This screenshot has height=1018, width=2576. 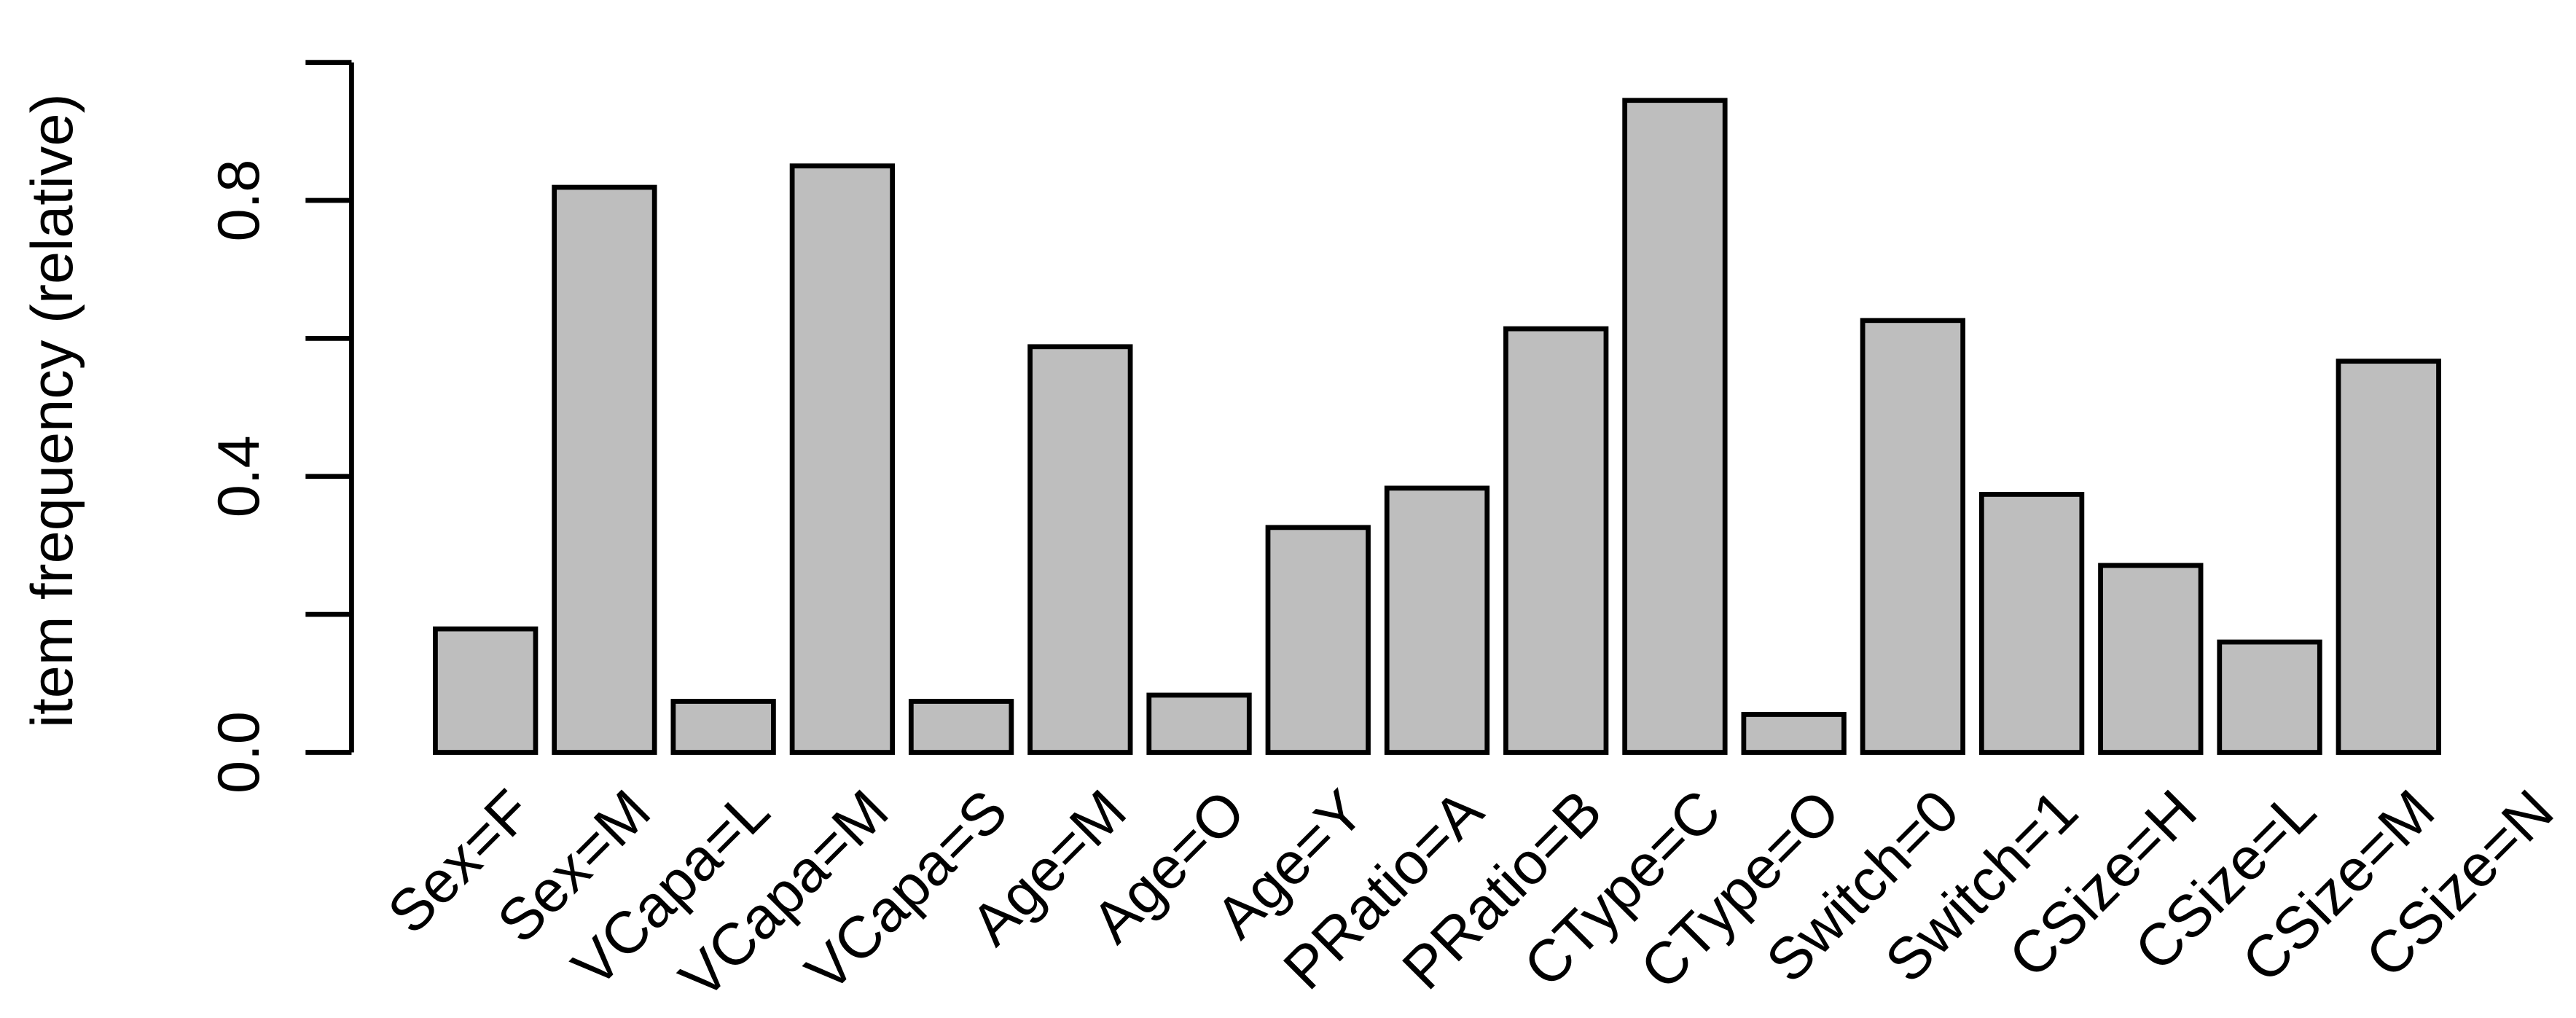 What do you see at coordinates (239, 752) in the screenshot?
I see `y-tick-label: 0.0` at bounding box center [239, 752].